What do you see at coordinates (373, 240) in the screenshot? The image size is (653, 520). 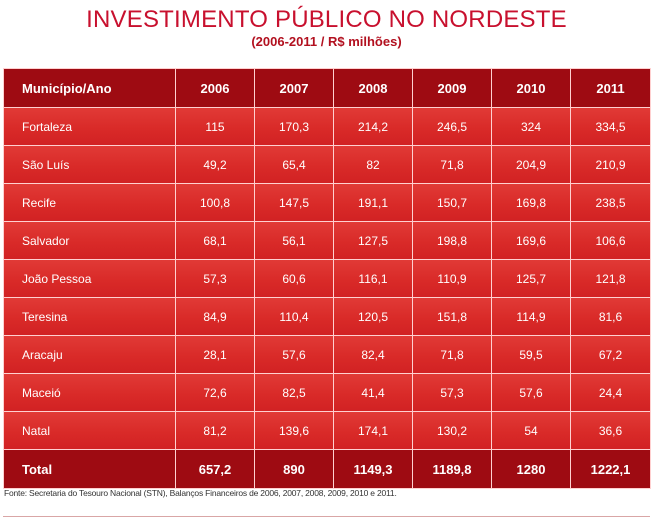 I see `cell-2008: 127,5` at bounding box center [373, 240].